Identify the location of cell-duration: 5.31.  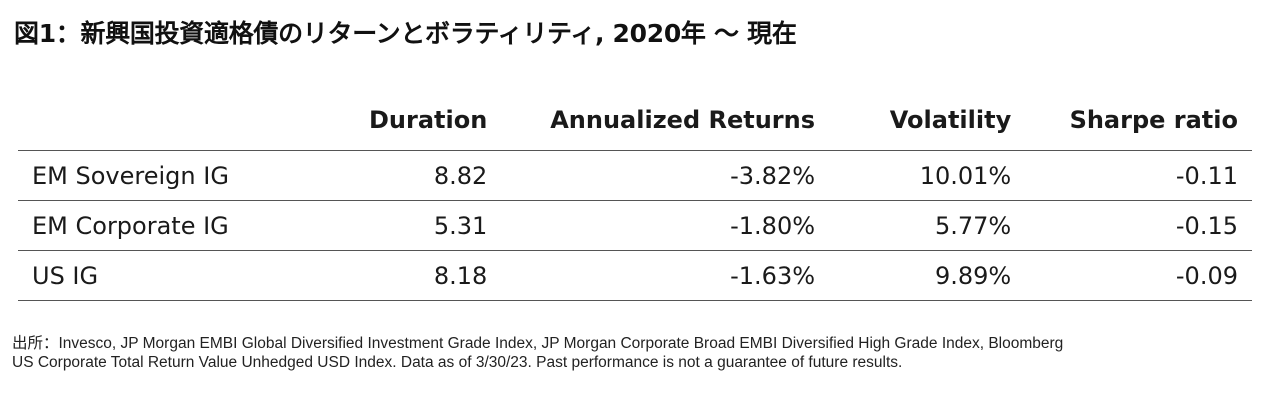
(379, 225).